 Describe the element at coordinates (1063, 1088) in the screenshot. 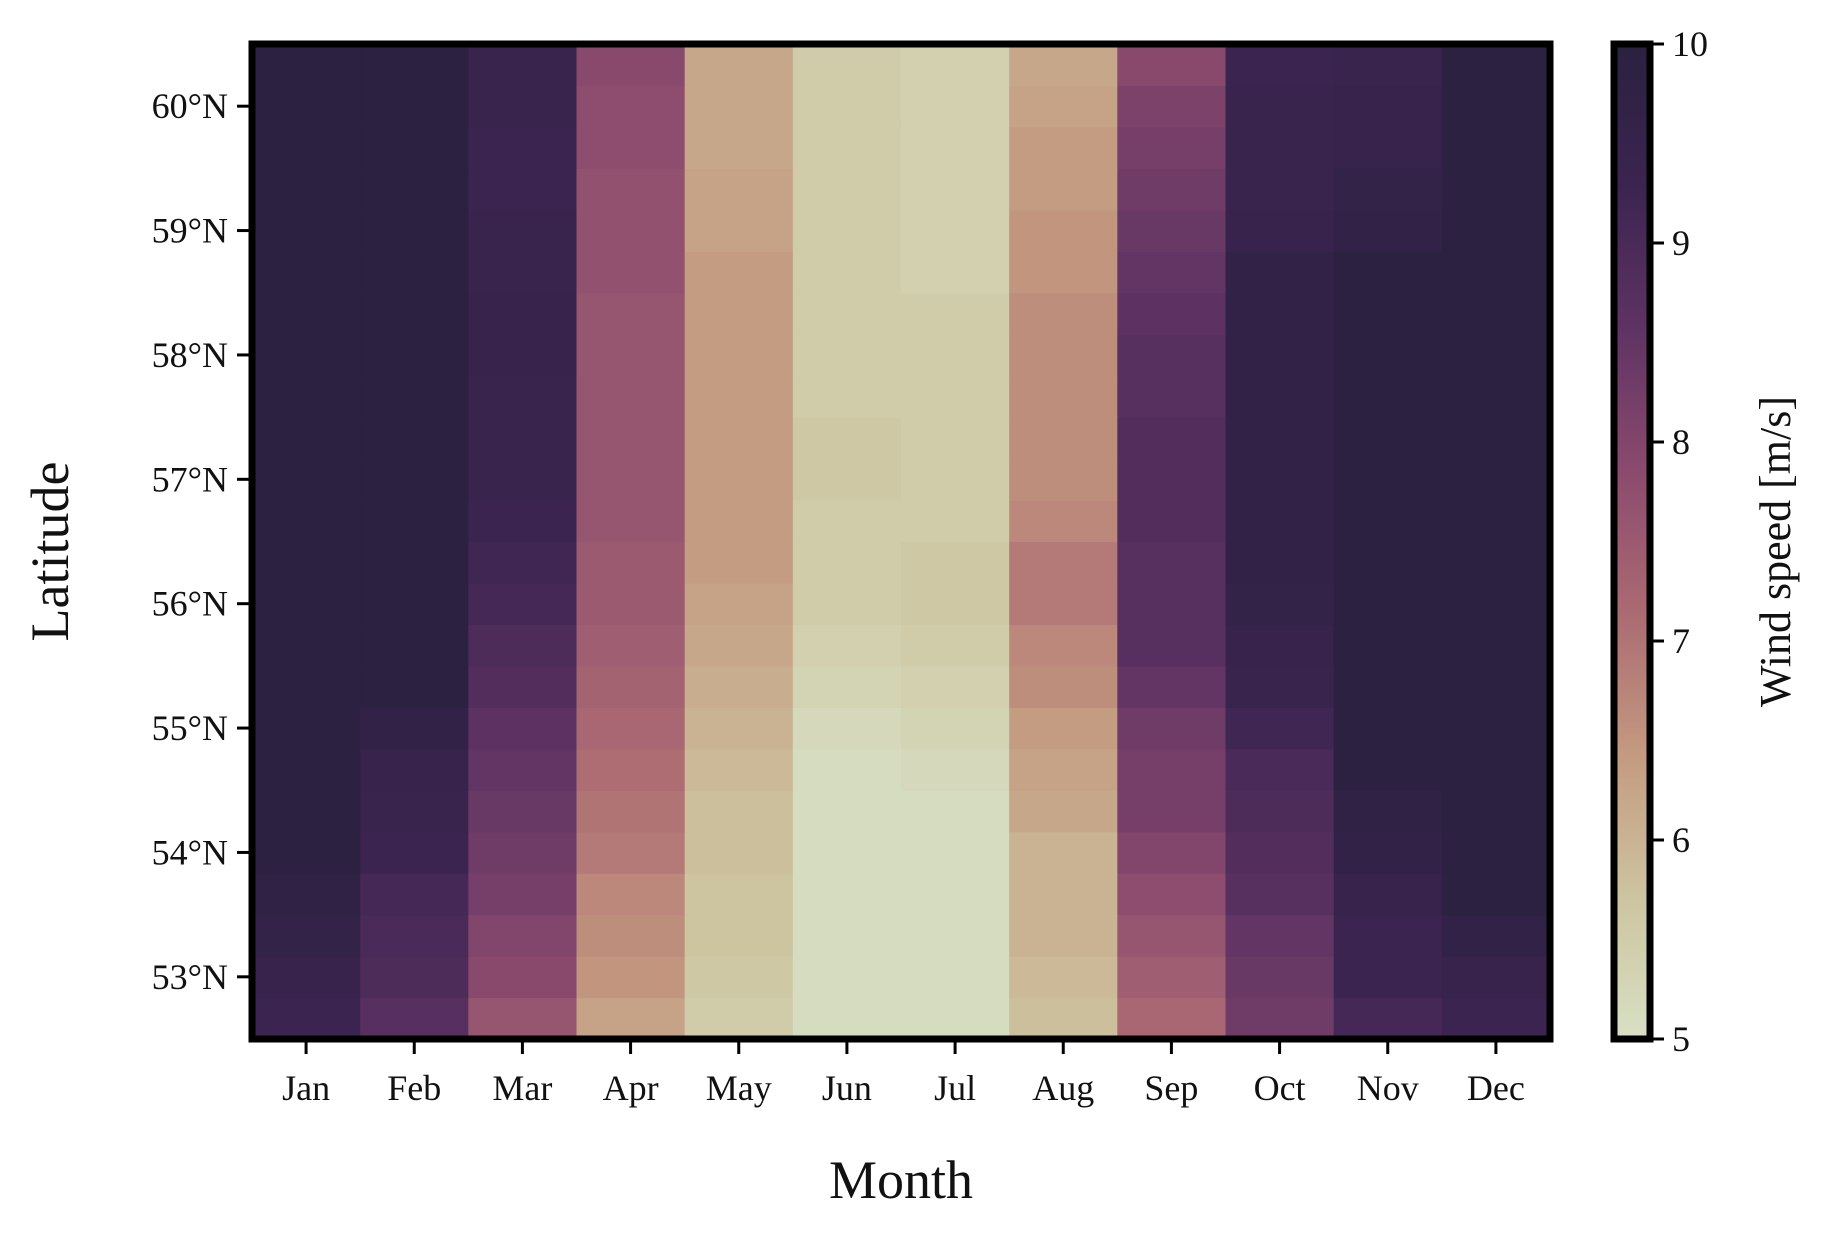

I see `x-tick-label: Aug` at that location.